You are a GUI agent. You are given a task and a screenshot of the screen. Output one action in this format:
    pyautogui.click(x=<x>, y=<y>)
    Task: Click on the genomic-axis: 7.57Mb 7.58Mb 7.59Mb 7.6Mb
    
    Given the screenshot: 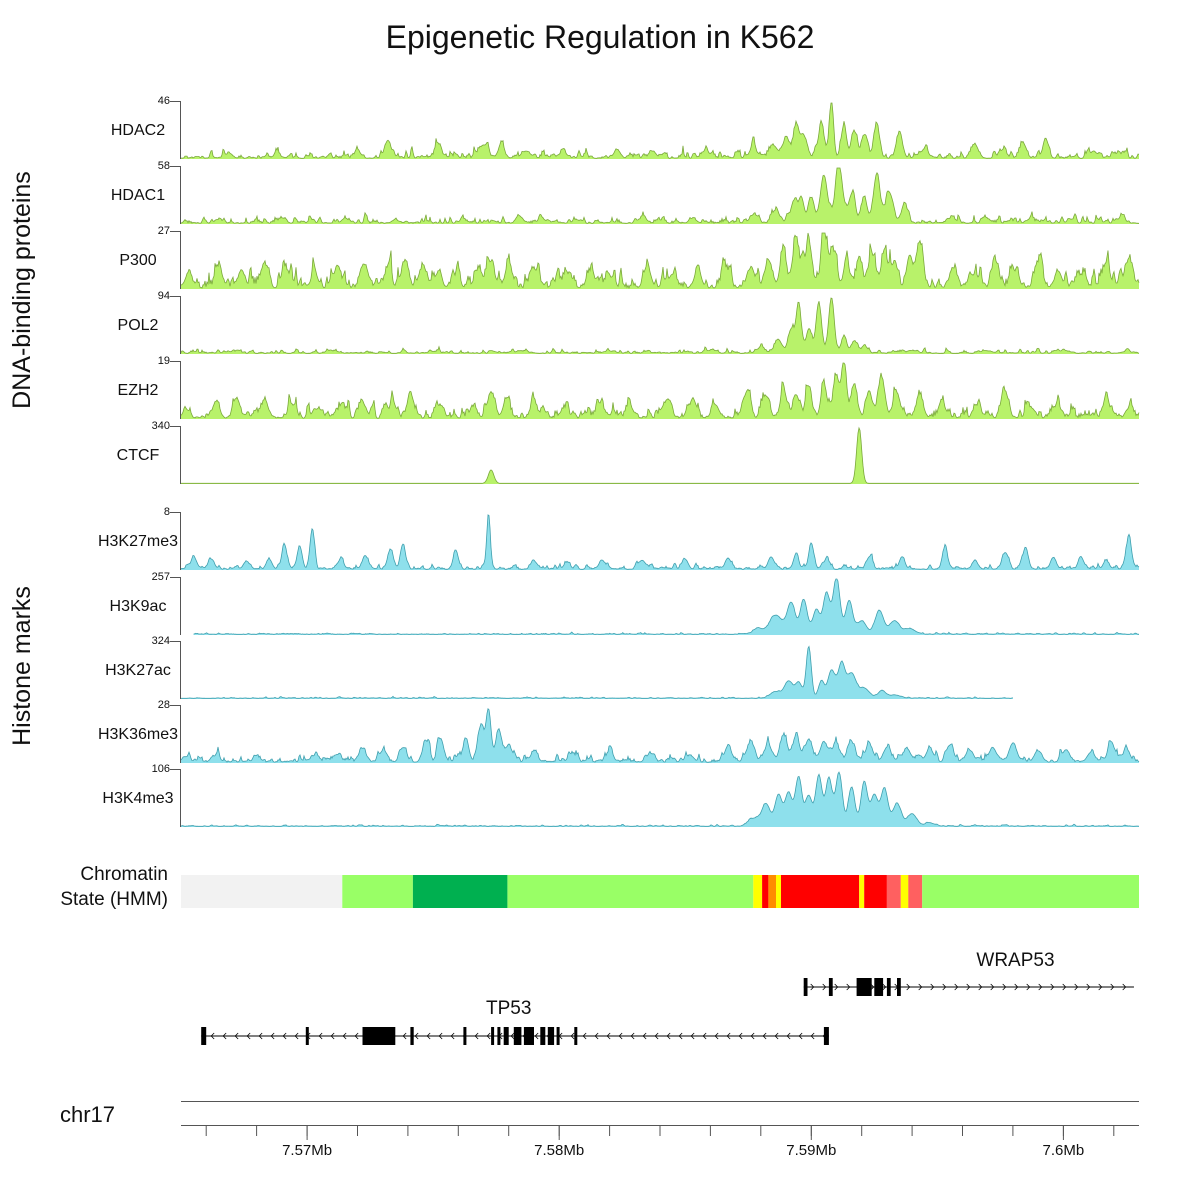 What is the action you would take?
    pyautogui.click(x=660, y=1130)
    